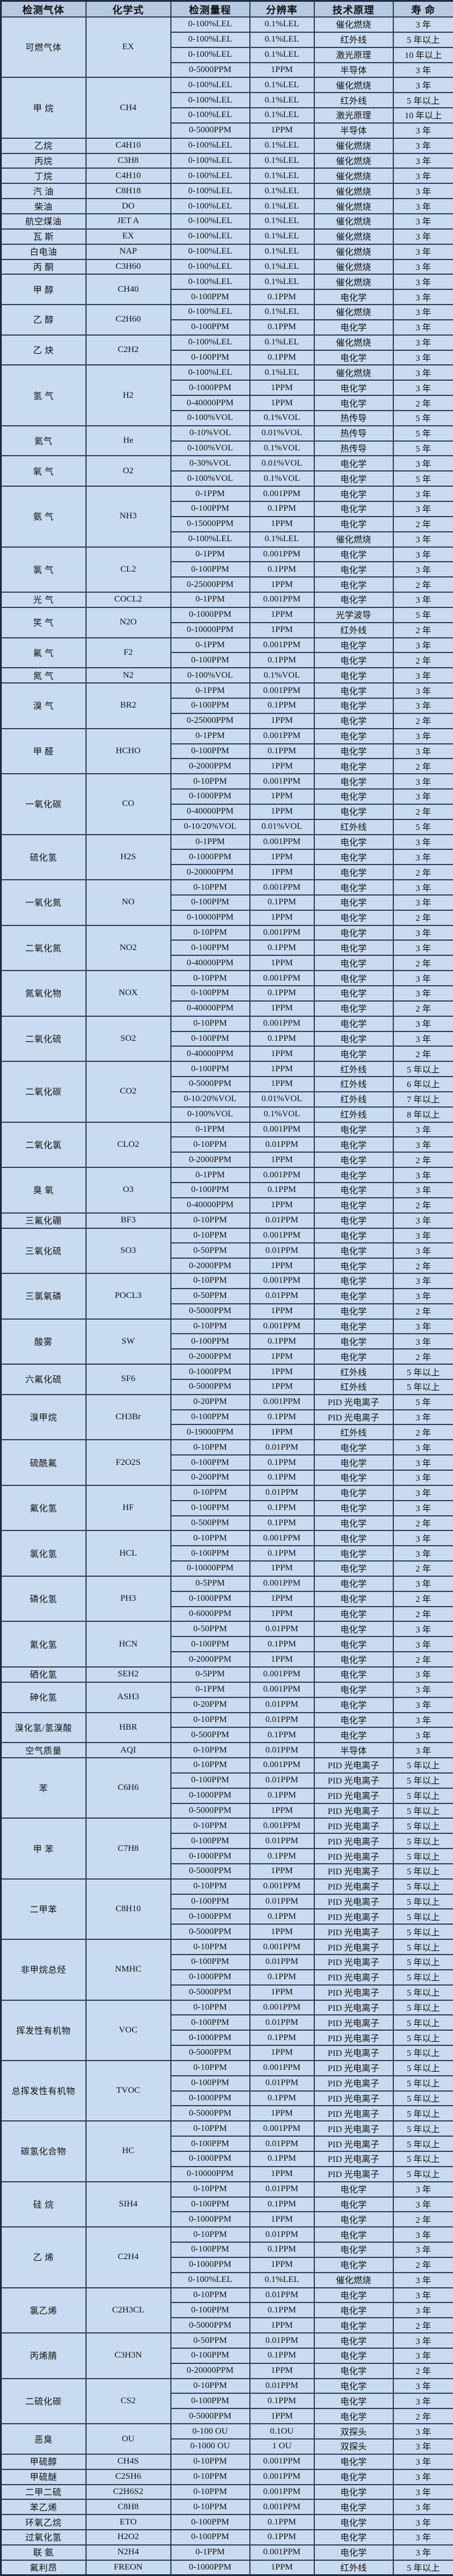 The image size is (453, 2576). Describe the element at coordinates (44, 1675) in the screenshot. I see `gas-name-cell: 硒化氢` at that location.